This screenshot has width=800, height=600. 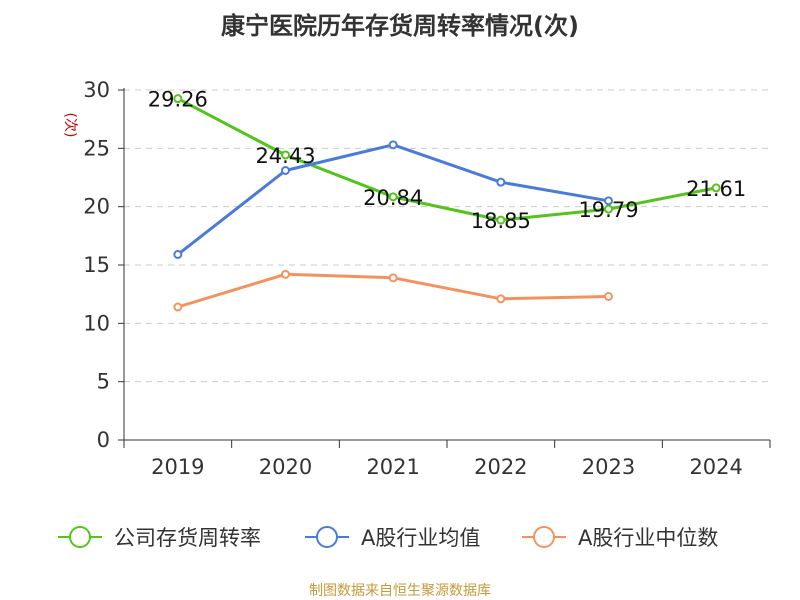 I want to click on data-label: 19.79, so click(x=608, y=210).